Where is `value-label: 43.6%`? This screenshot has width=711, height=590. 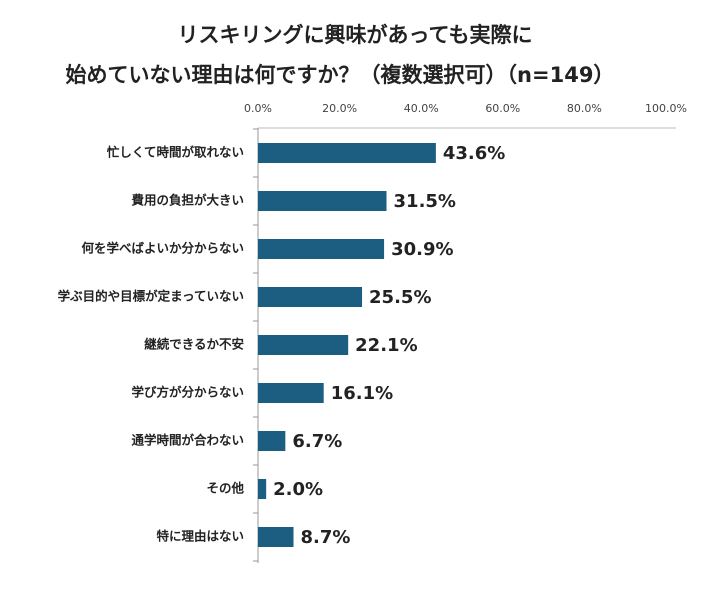 value-label: 43.6% is located at coordinates (474, 153).